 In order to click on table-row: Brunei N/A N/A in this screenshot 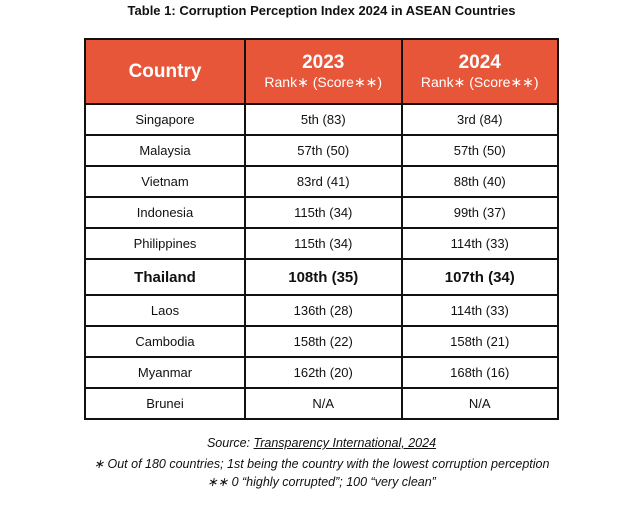, I will do `click(321, 403)`.